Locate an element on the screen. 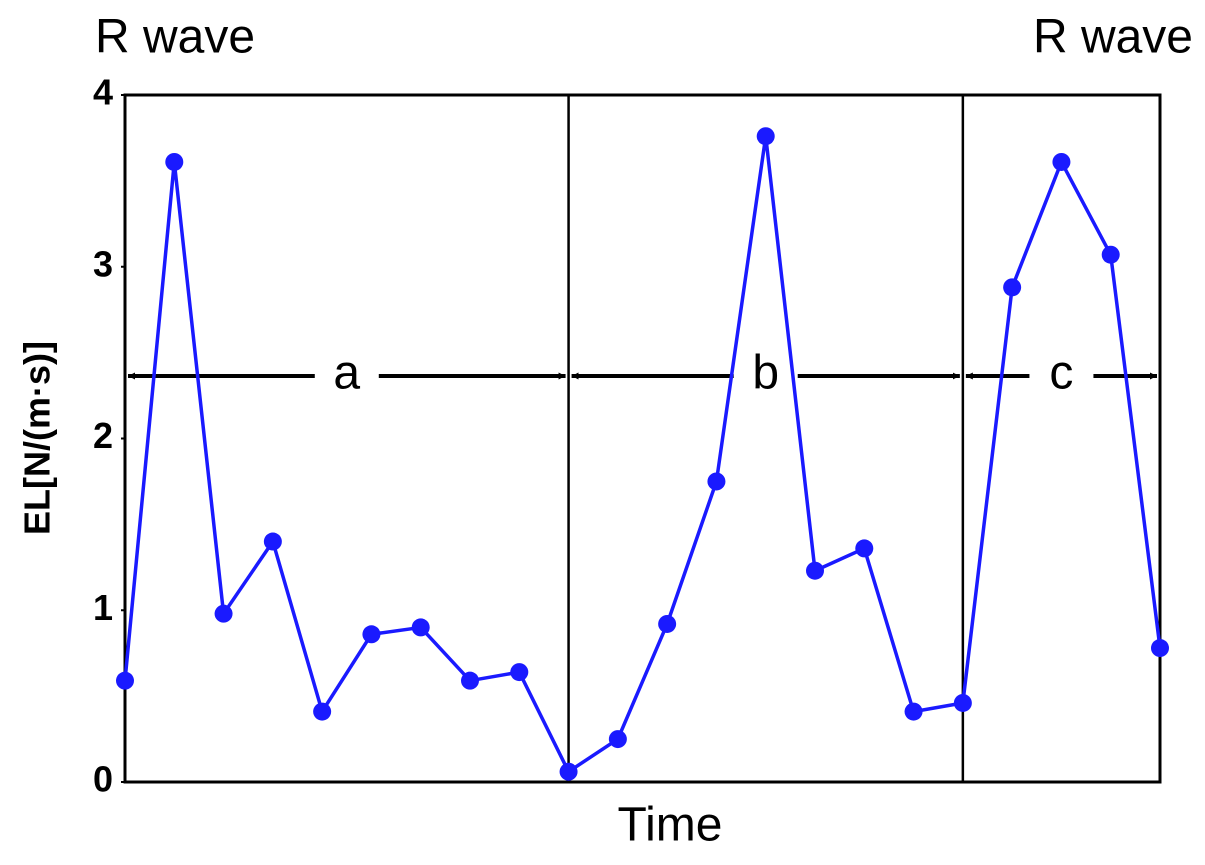 Image resolution: width=1205 pixels, height=865 pixels. y-tick-label: 4 is located at coordinates (103, 92).